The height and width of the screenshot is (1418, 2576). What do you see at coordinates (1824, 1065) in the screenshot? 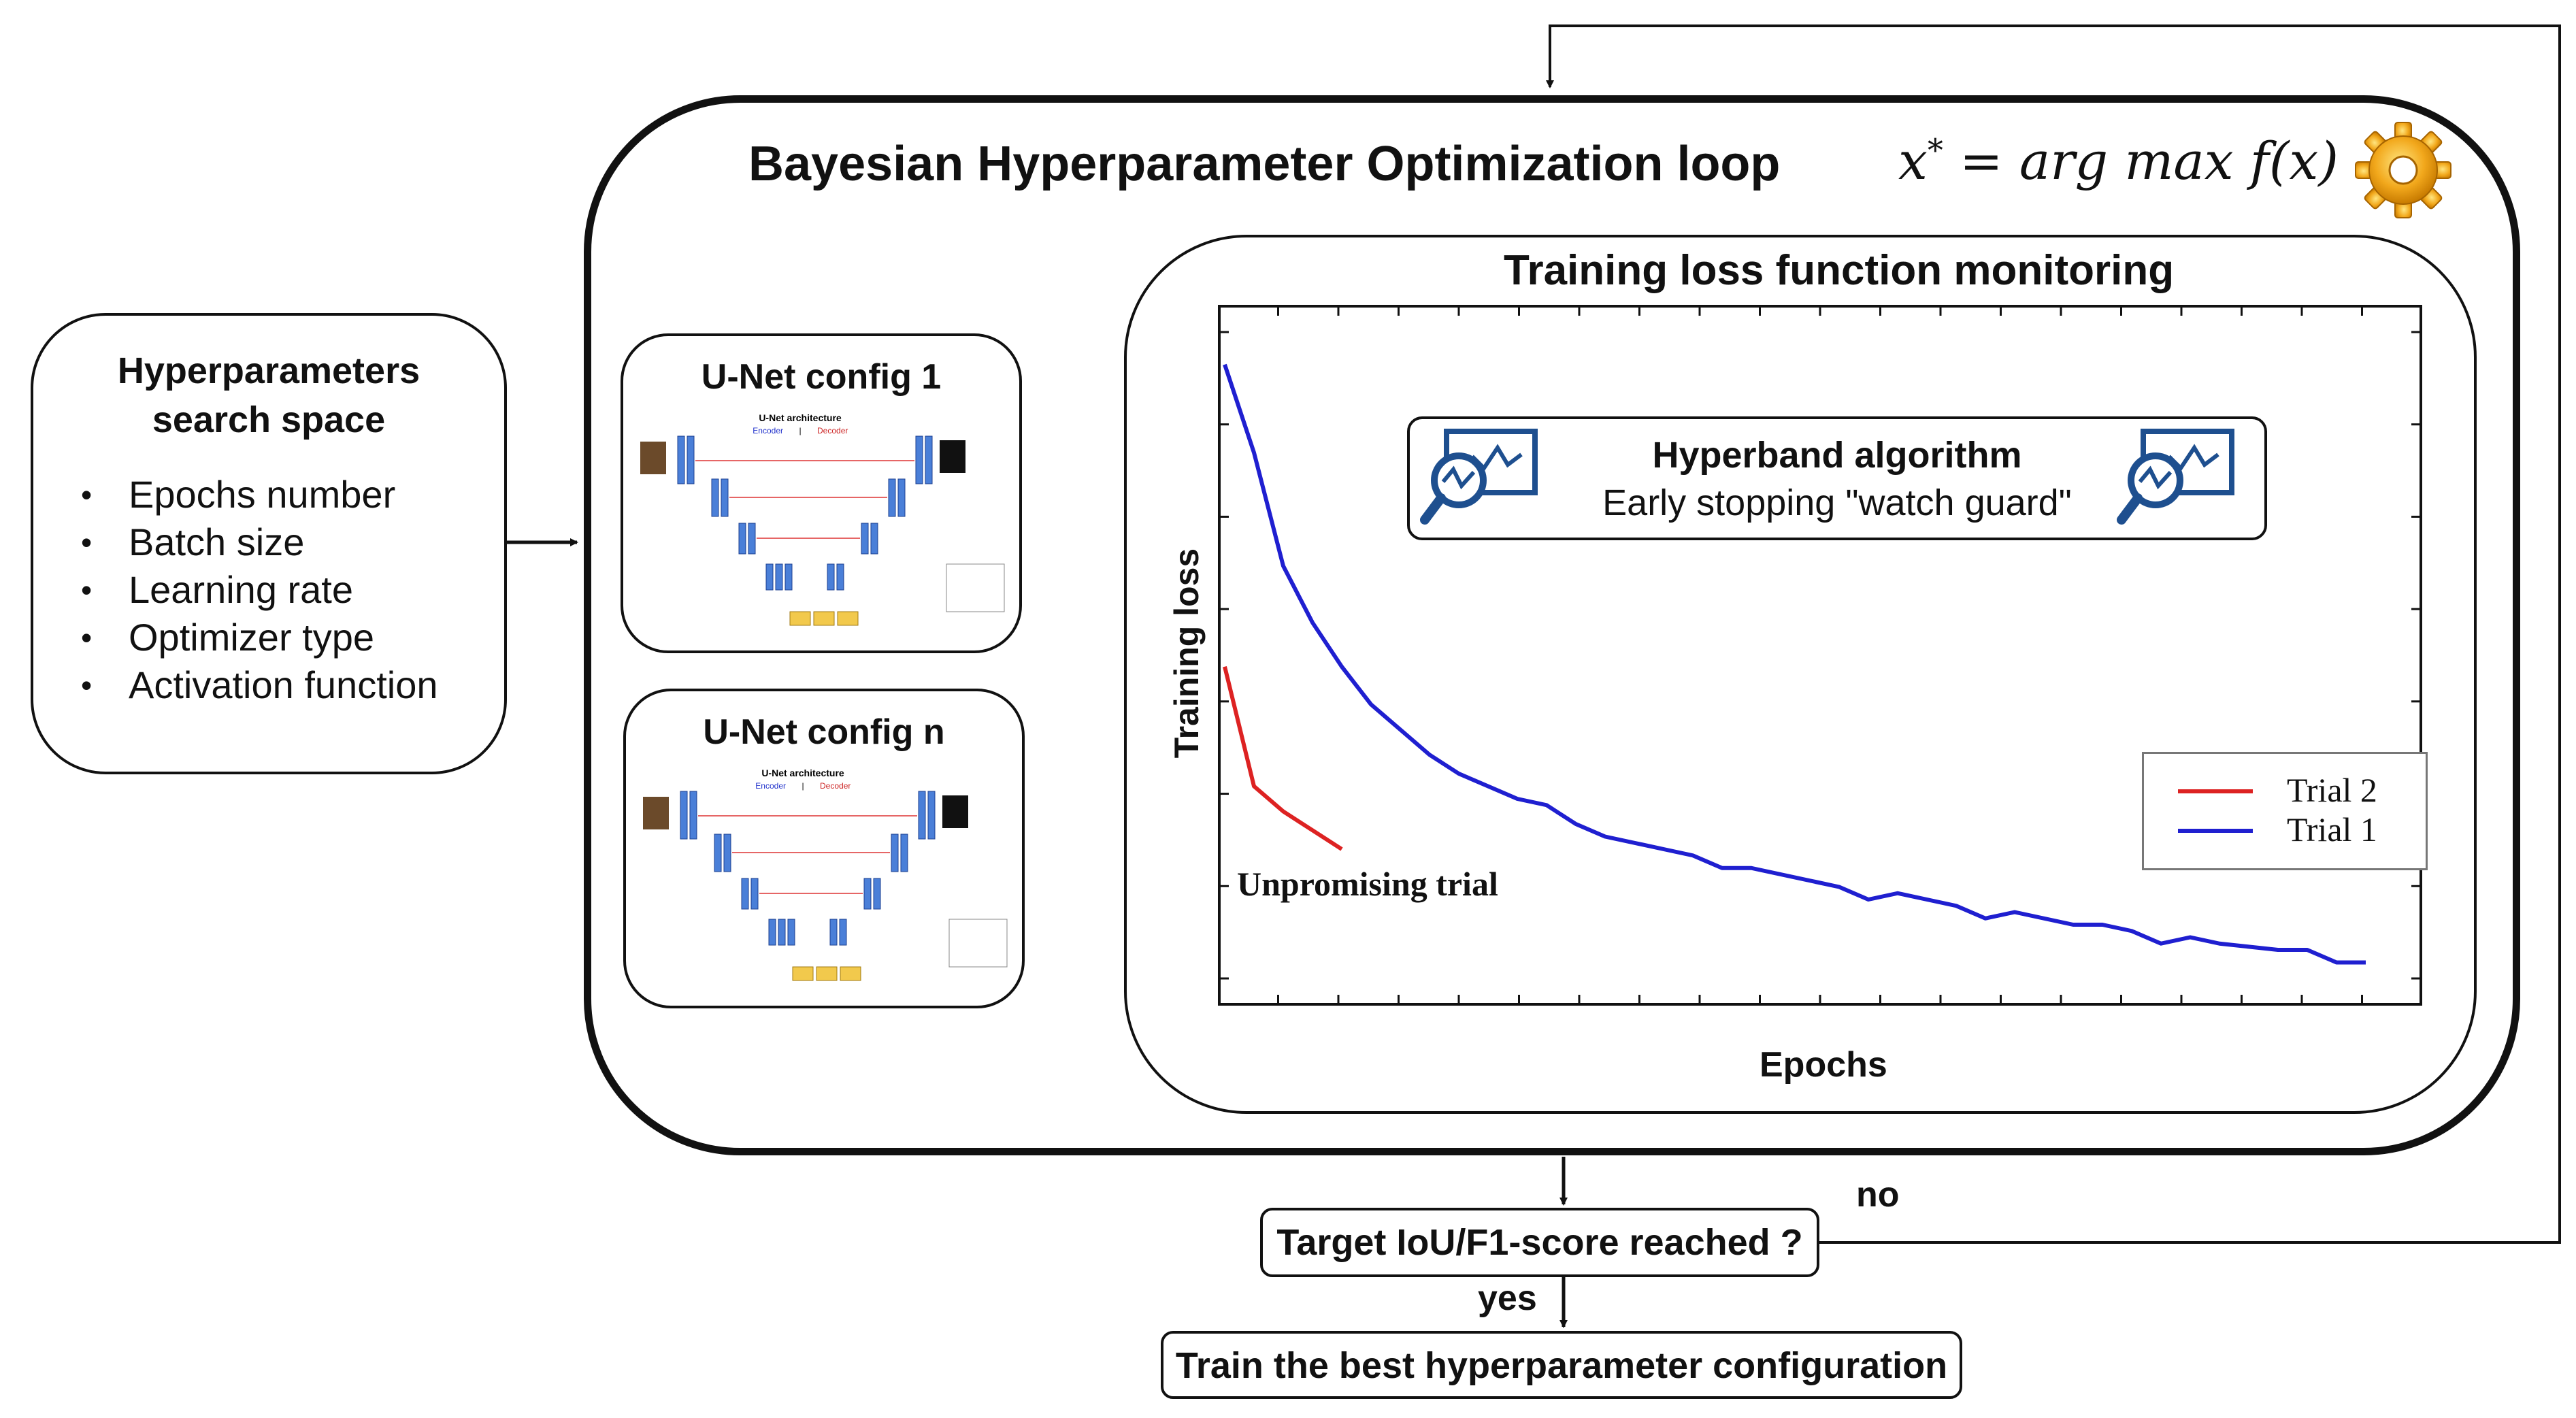
I see `x-axis-label: Epochs` at bounding box center [1824, 1065].